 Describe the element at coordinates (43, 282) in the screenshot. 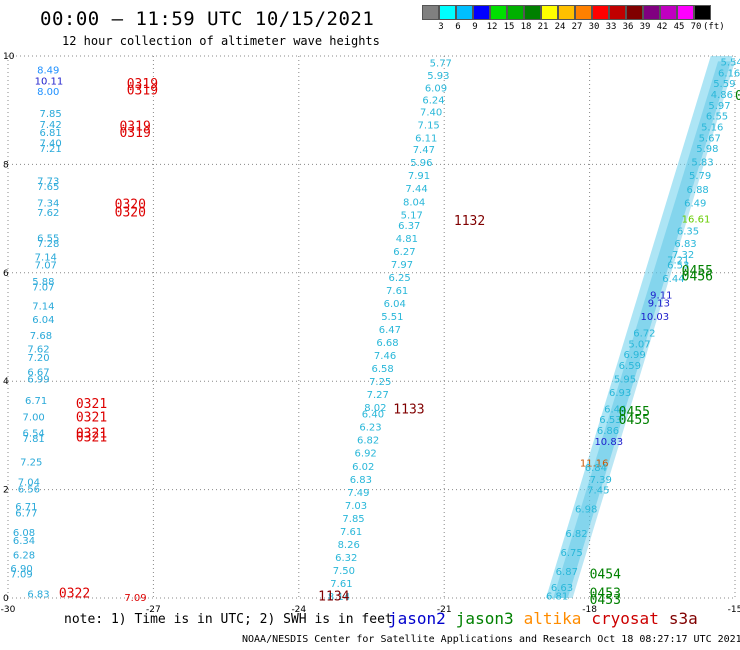

I see `wave-height-label: 5.88` at that location.